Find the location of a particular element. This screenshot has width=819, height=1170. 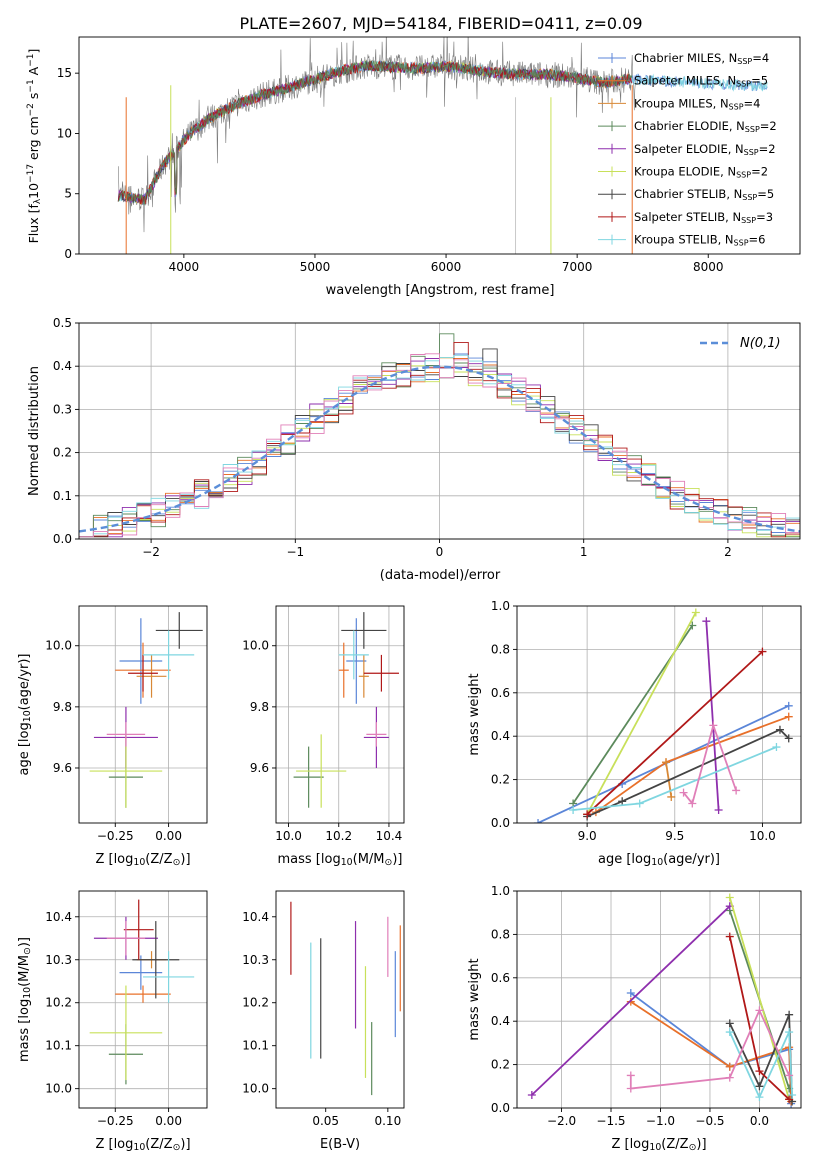

x-tick-label: 0.00 is located at coordinates (168, 836).